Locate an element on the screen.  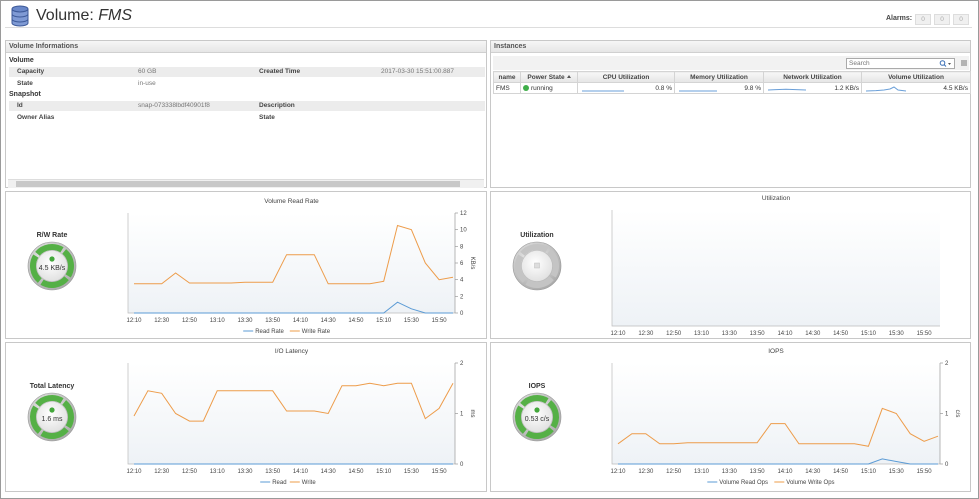
search-box: Search is located at coordinates (900, 63).